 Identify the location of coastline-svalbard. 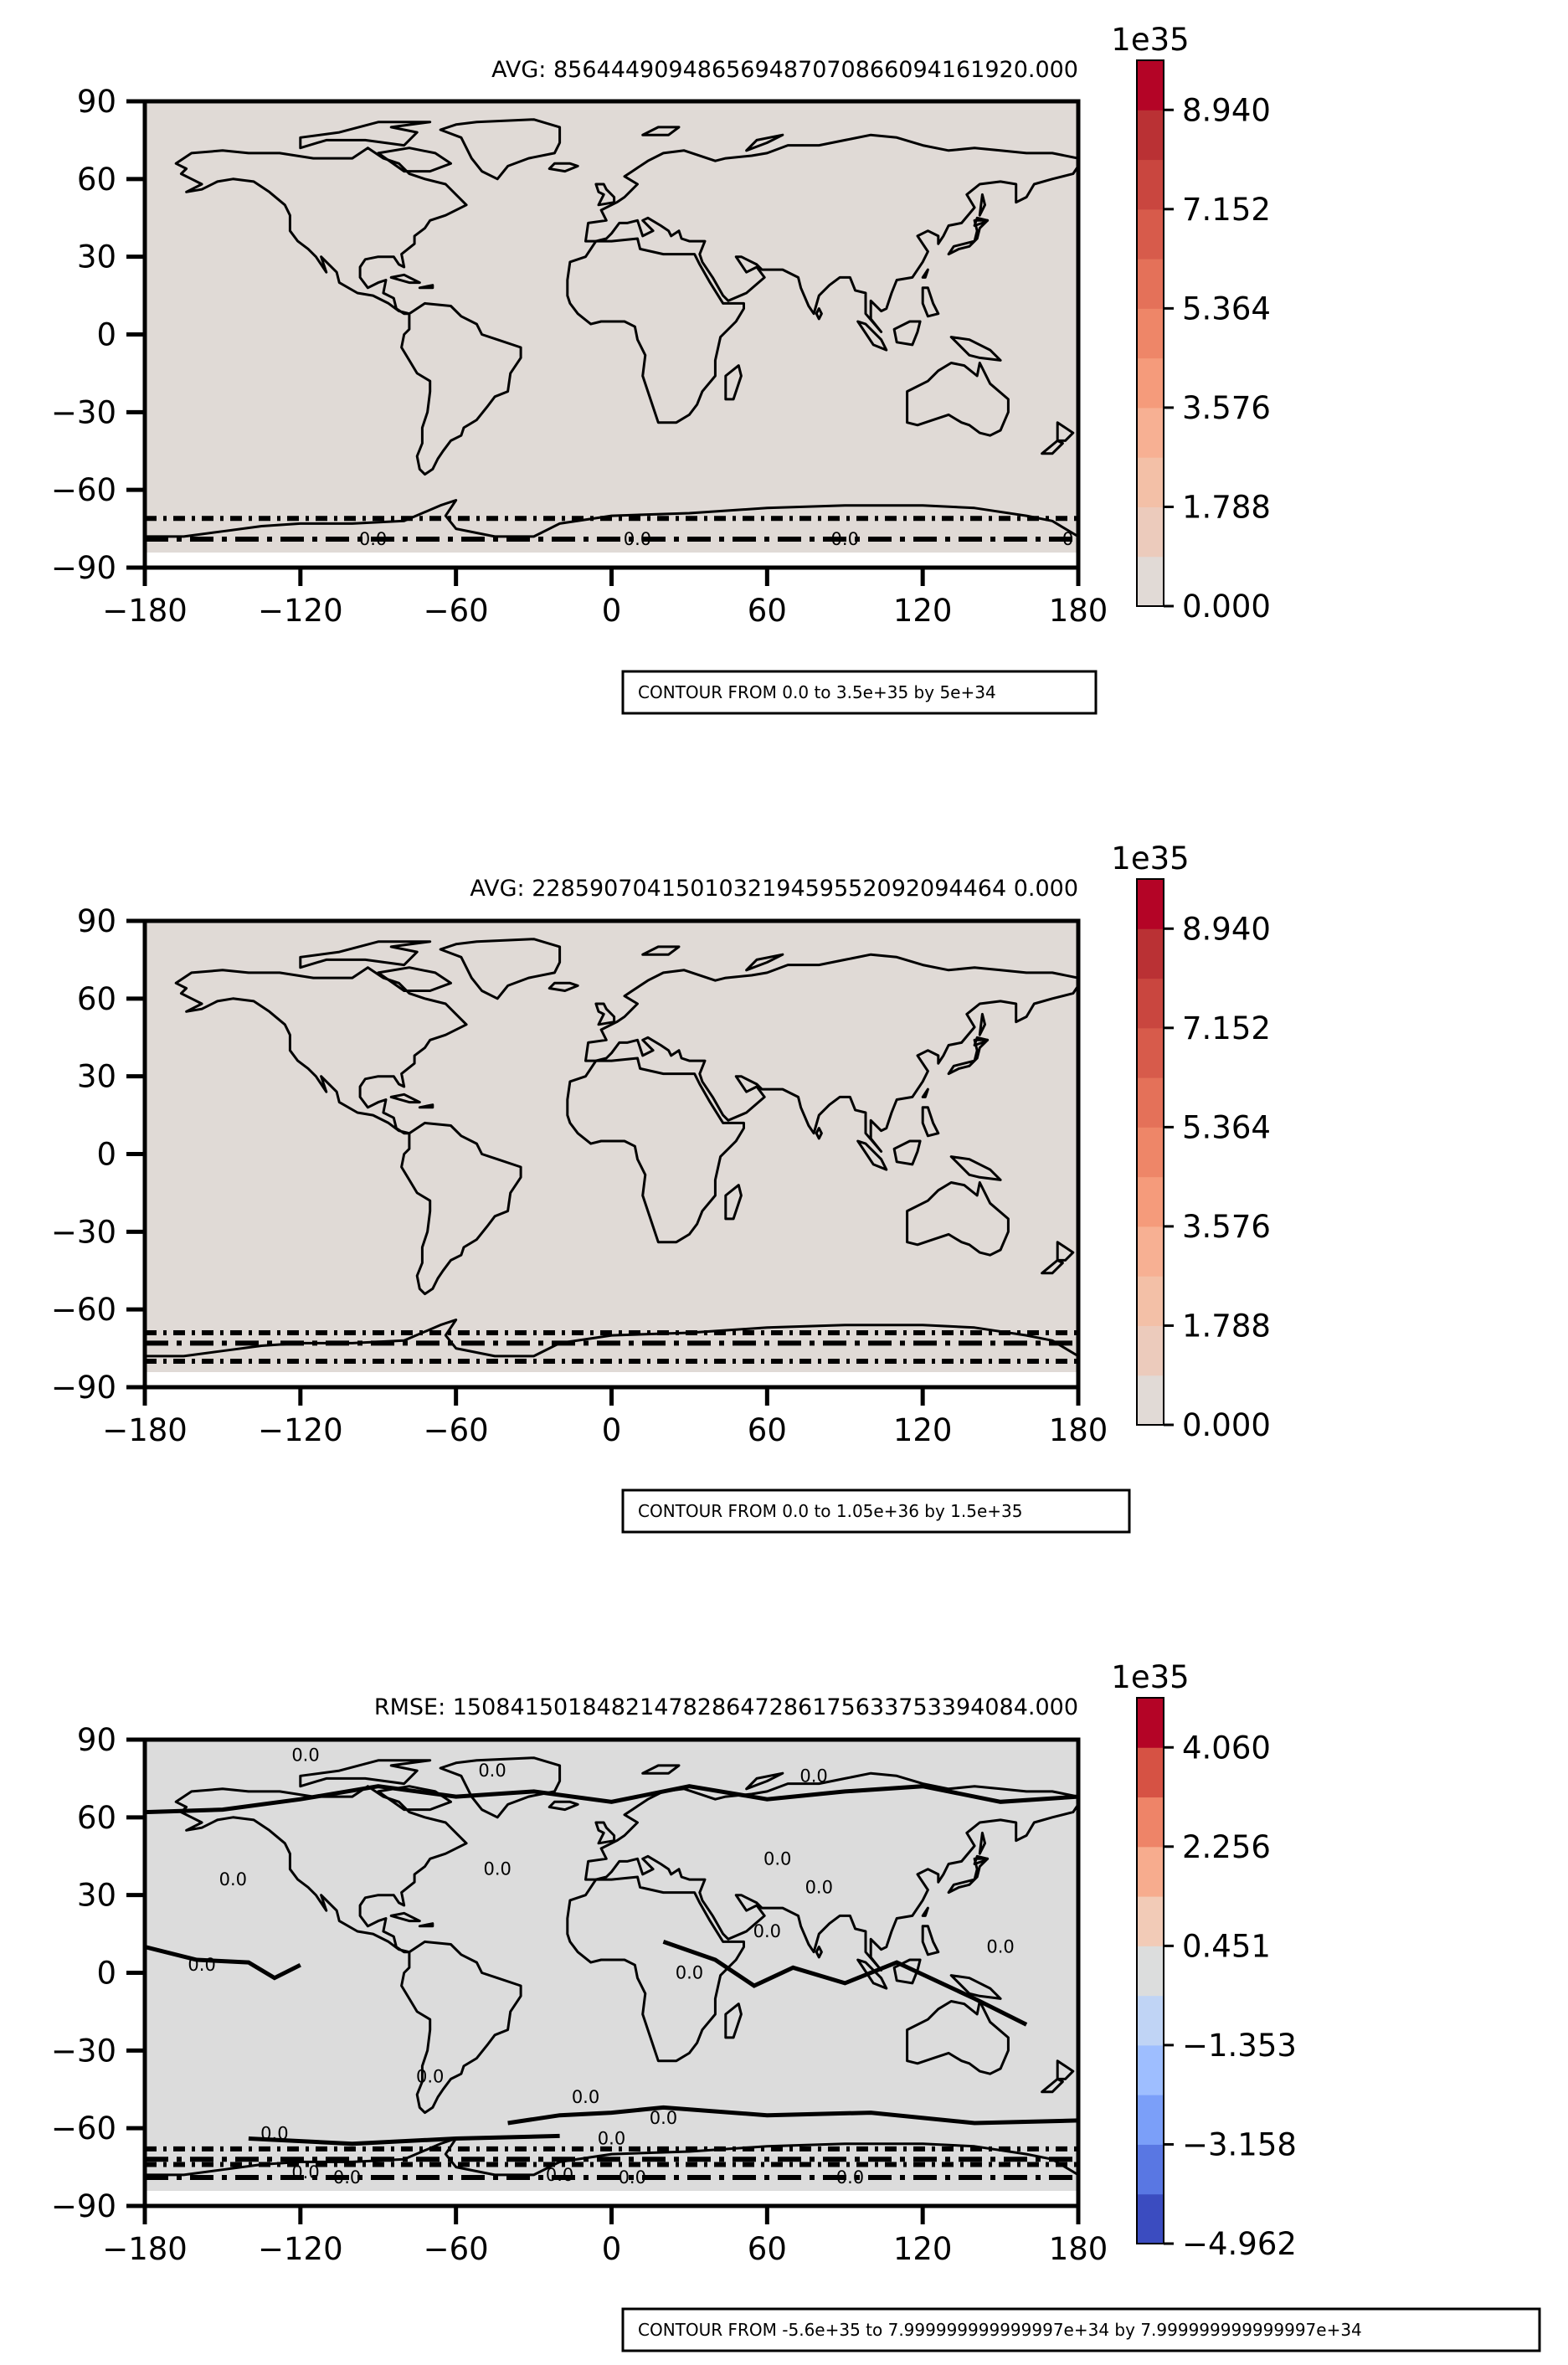
(661, 131).